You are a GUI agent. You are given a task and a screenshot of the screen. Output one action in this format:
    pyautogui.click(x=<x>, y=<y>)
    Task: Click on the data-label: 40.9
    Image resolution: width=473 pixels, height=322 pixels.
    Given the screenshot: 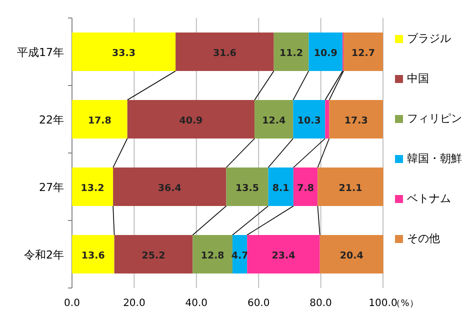 What is the action you would take?
    pyautogui.click(x=191, y=120)
    